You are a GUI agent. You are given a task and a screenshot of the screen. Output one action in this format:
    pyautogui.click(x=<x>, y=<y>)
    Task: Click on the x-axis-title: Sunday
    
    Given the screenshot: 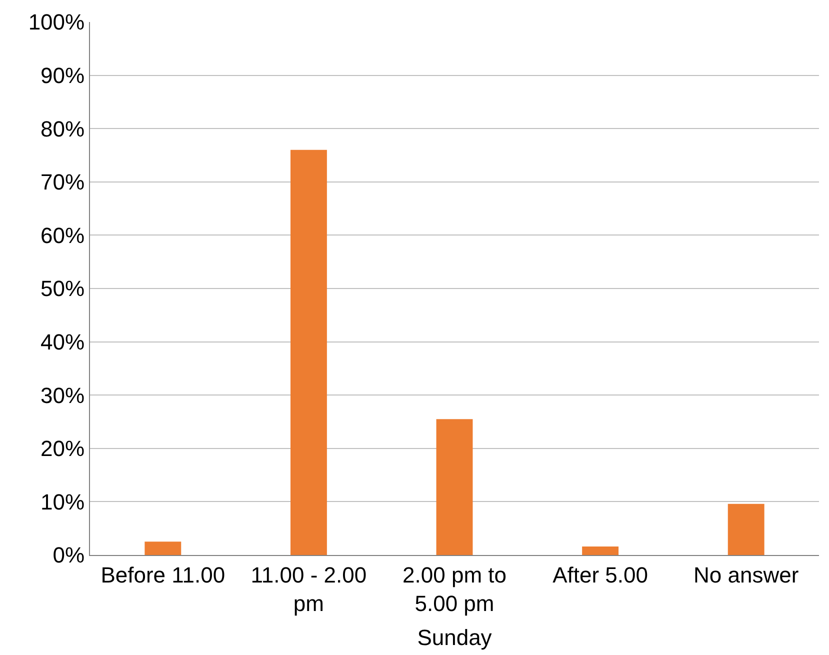 What is the action you would take?
    pyautogui.click(x=454, y=637)
    